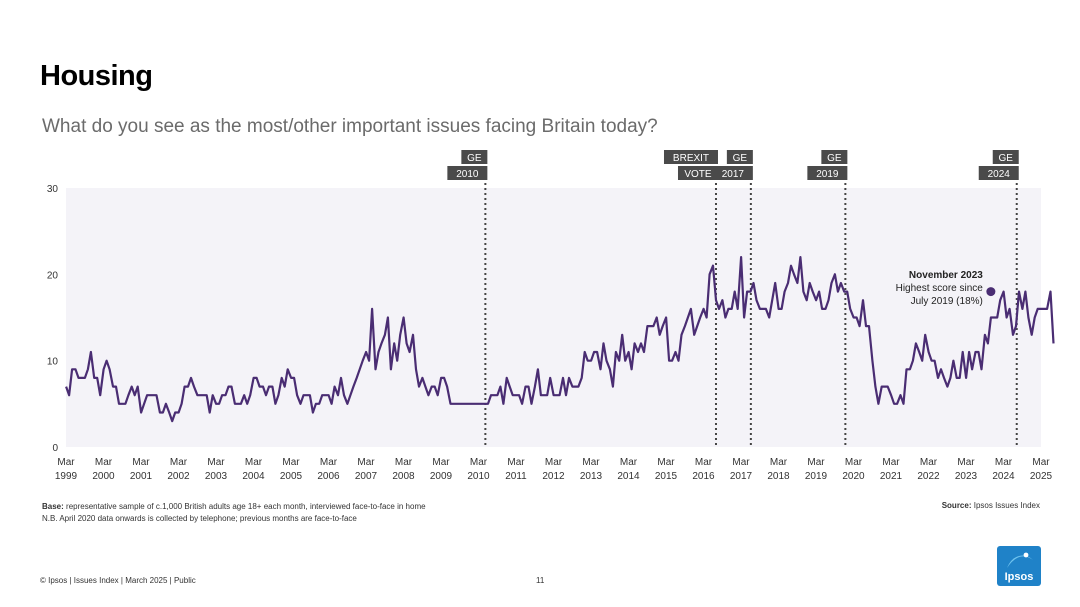 This screenshot has width=1080, height=607. Describe the element at coordinates (328, 476) in the screenshot. I see `x-tick-year: 2006` at that location.